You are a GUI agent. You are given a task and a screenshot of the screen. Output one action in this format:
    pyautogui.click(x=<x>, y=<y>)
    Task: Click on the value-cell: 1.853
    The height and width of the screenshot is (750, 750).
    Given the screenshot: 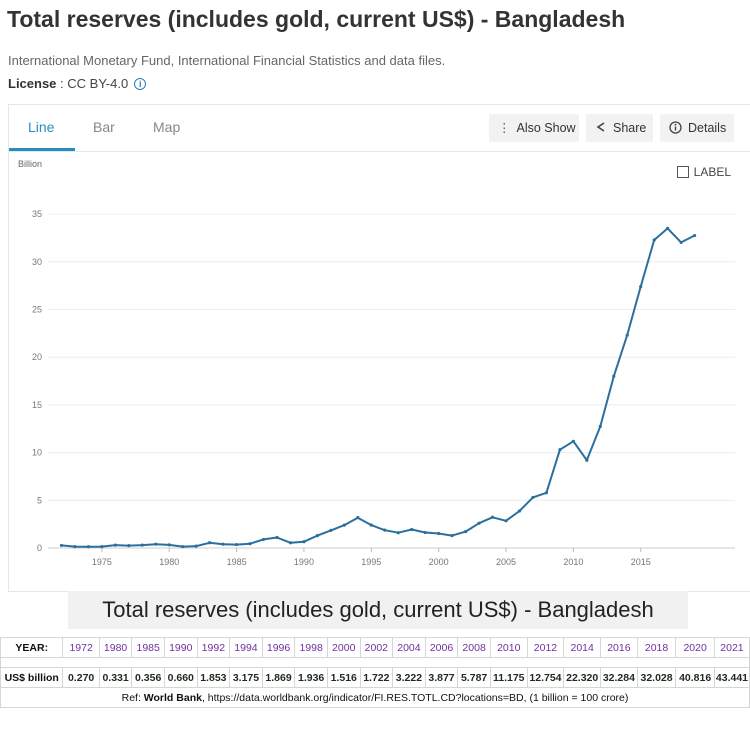 What is the action you would take?
    pyautogui.click(x=213, y=677)
    